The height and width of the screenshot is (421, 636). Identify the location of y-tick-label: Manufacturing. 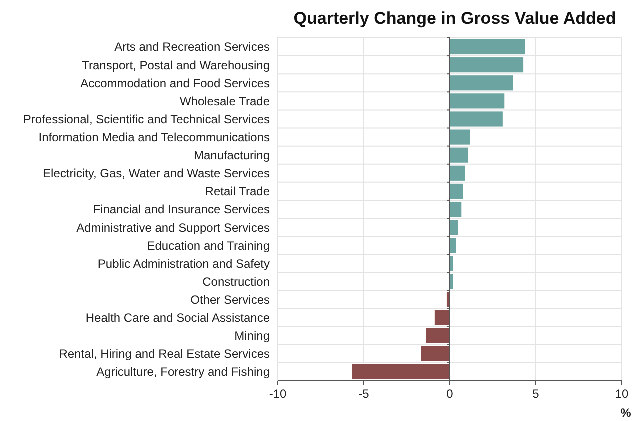
(232, 155).